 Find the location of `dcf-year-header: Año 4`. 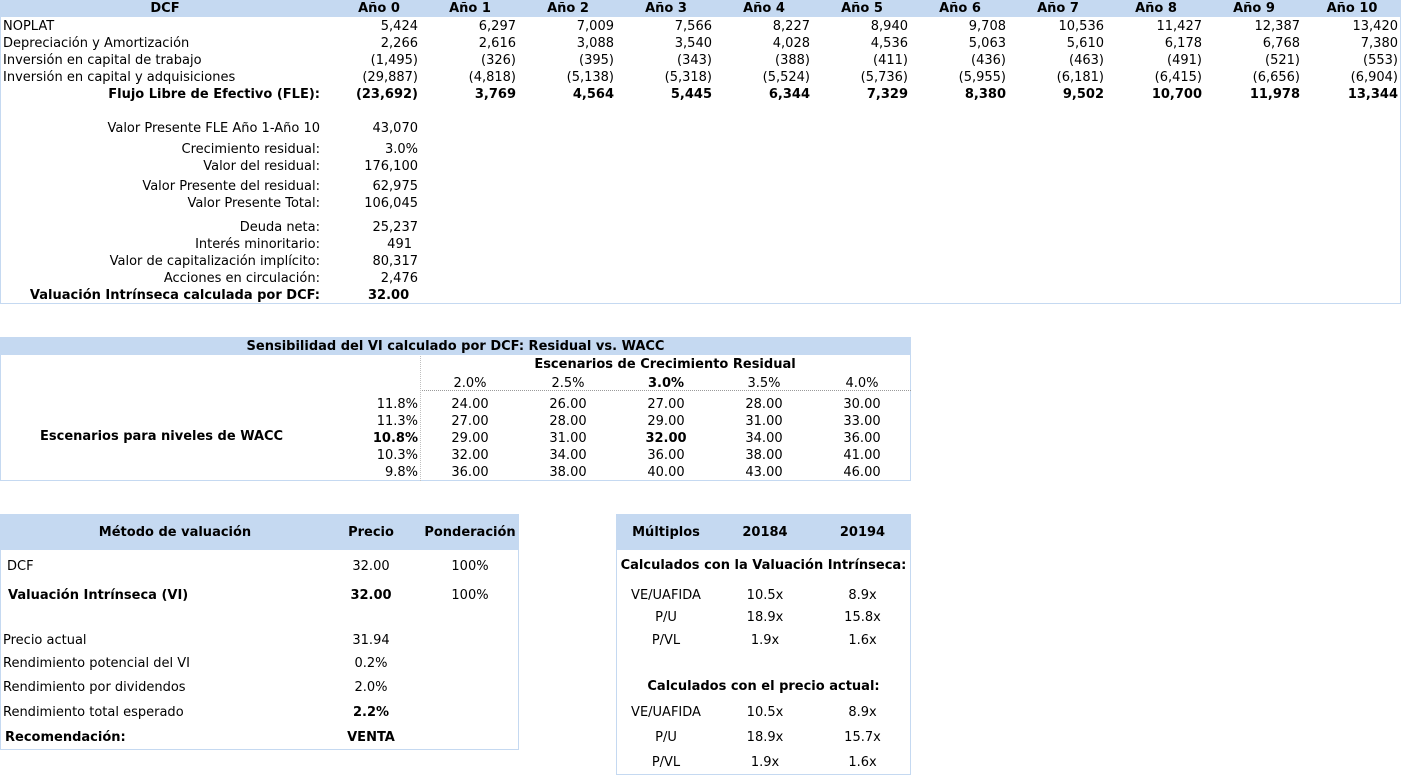

dcf-year-header: Año 4 is located at coordinates (764, 8).